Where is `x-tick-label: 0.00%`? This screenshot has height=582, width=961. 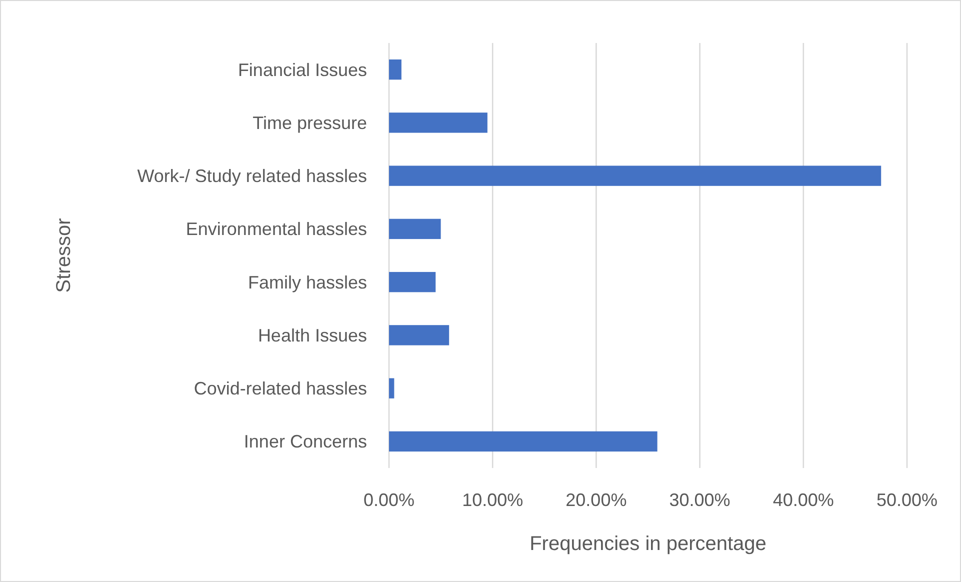
x-tick-label: 0.00% is located at coordinates (389, 500).